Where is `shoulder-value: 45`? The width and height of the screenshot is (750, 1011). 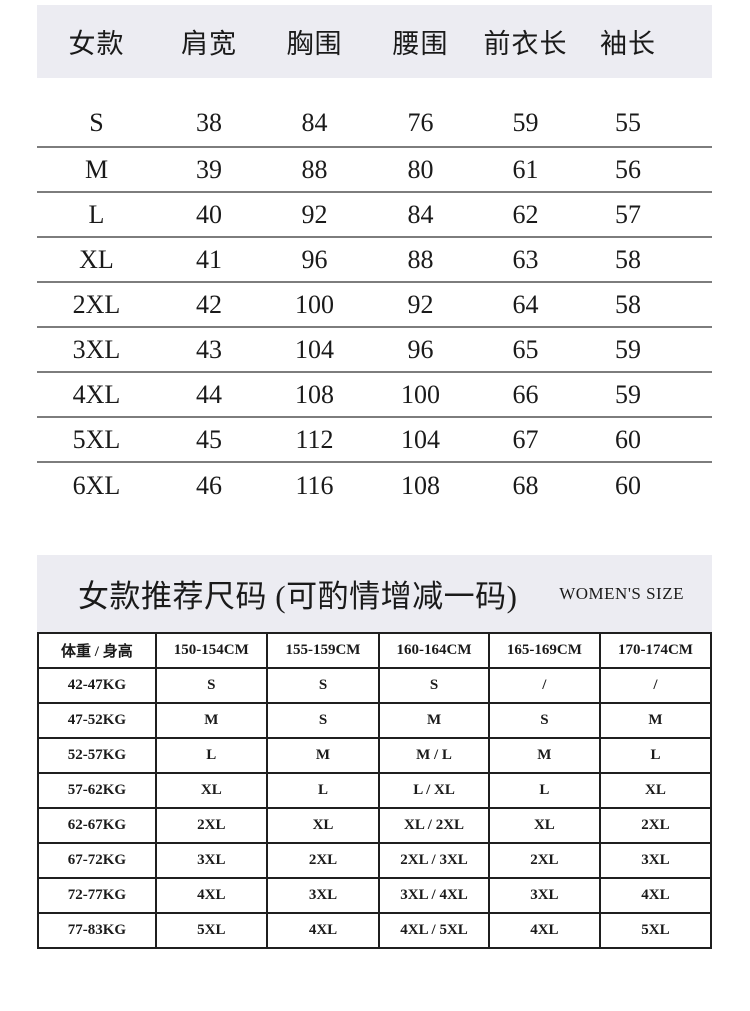 shoulder-value: 45 is located at coordinates (209, 439).